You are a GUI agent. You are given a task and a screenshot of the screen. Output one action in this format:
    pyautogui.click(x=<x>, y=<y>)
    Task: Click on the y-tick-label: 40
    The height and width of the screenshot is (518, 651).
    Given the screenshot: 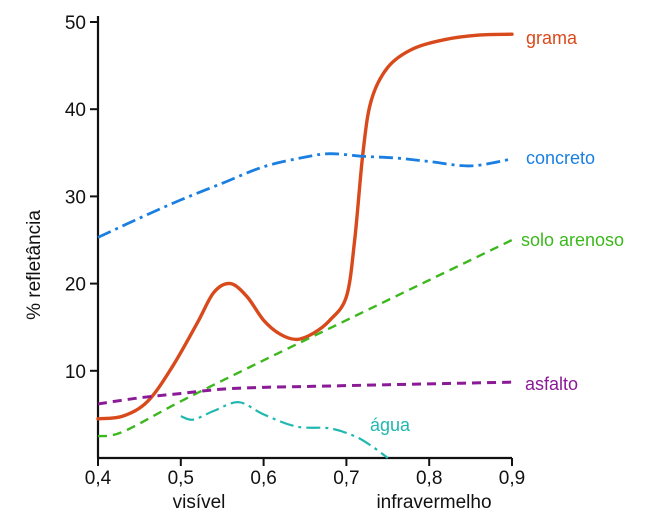 What is the action you would take?
    pyautogui.click(x=75, y=110)
    